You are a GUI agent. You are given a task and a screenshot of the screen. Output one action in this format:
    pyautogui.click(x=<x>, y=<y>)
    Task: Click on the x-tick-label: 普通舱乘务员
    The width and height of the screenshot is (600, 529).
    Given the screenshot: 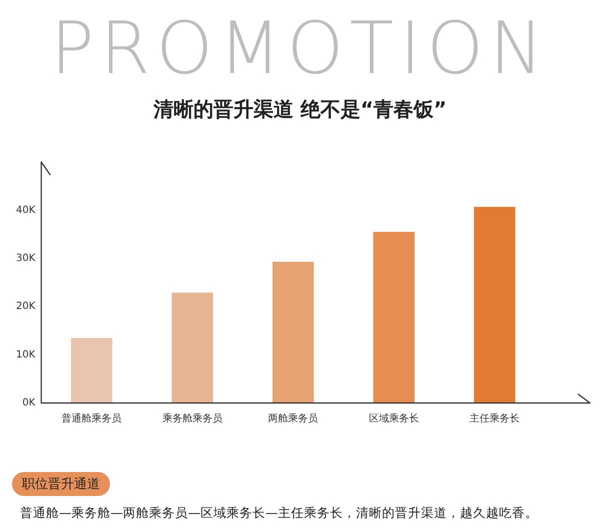 What is the action you would take?
    pyautogui.click(x=92, y=418)
    